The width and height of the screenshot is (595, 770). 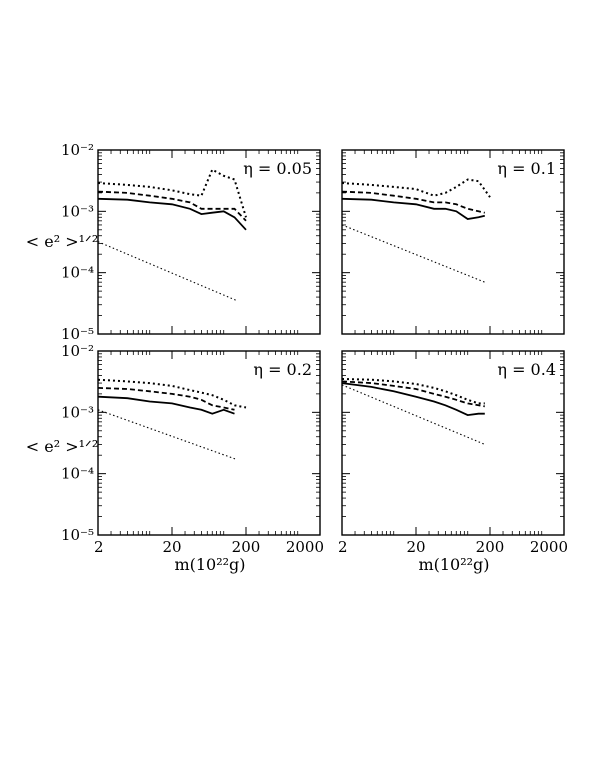 What do you see at coordinates (282, 369) in the screenshot?
I see `panel-label: η = 0.2` at bounding box center [282, 369].